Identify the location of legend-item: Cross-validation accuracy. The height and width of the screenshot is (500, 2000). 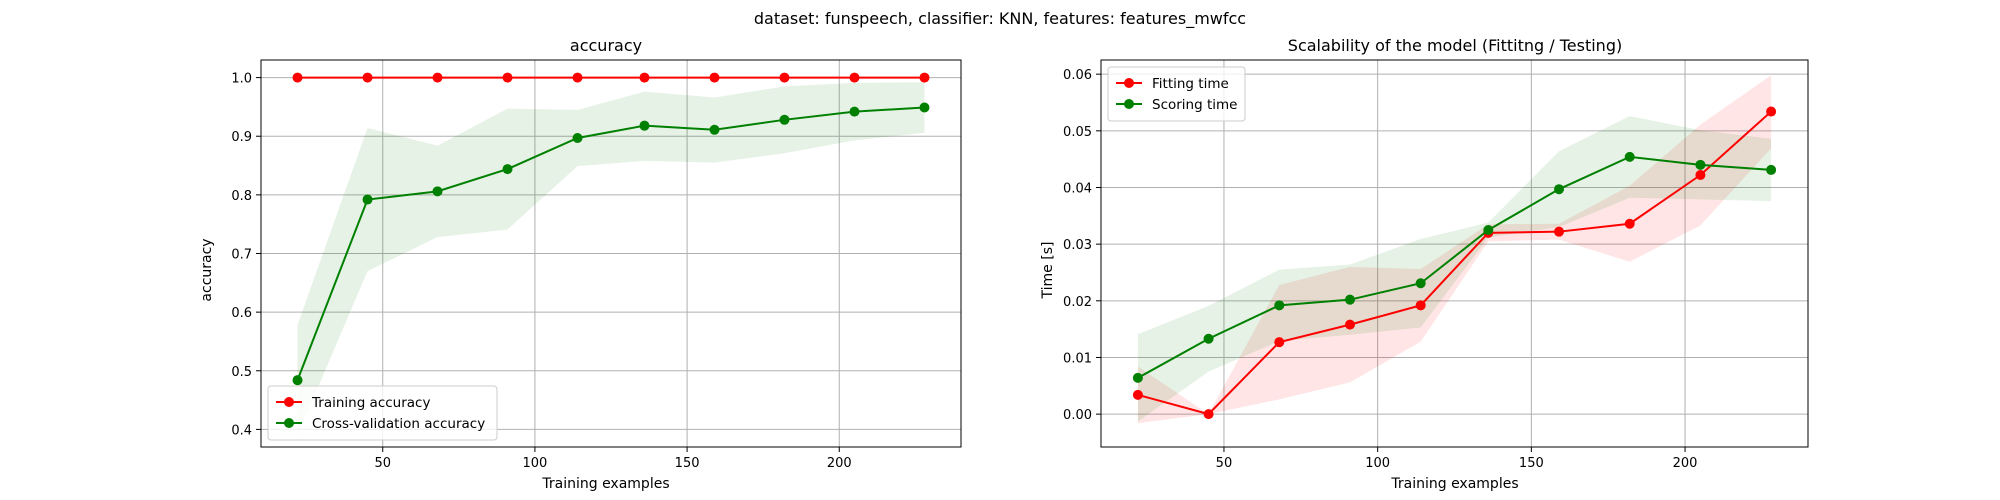
(380, 424).